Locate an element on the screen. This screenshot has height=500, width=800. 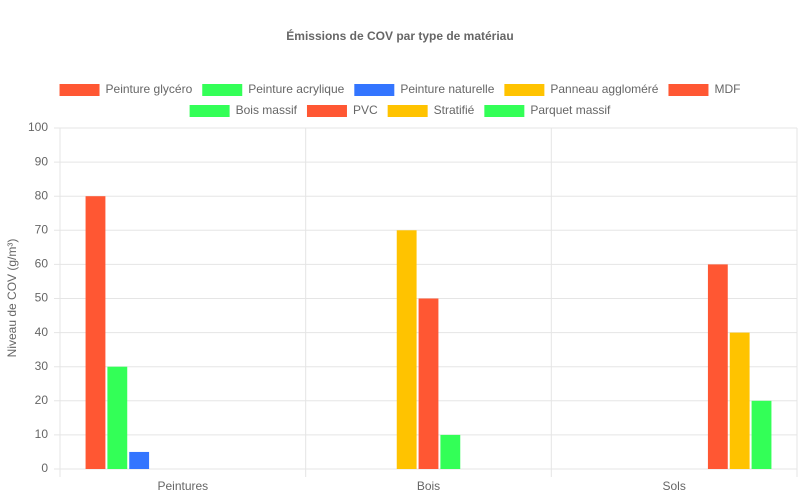
x-tick-label: Bois is located at coordinates (428, 486).